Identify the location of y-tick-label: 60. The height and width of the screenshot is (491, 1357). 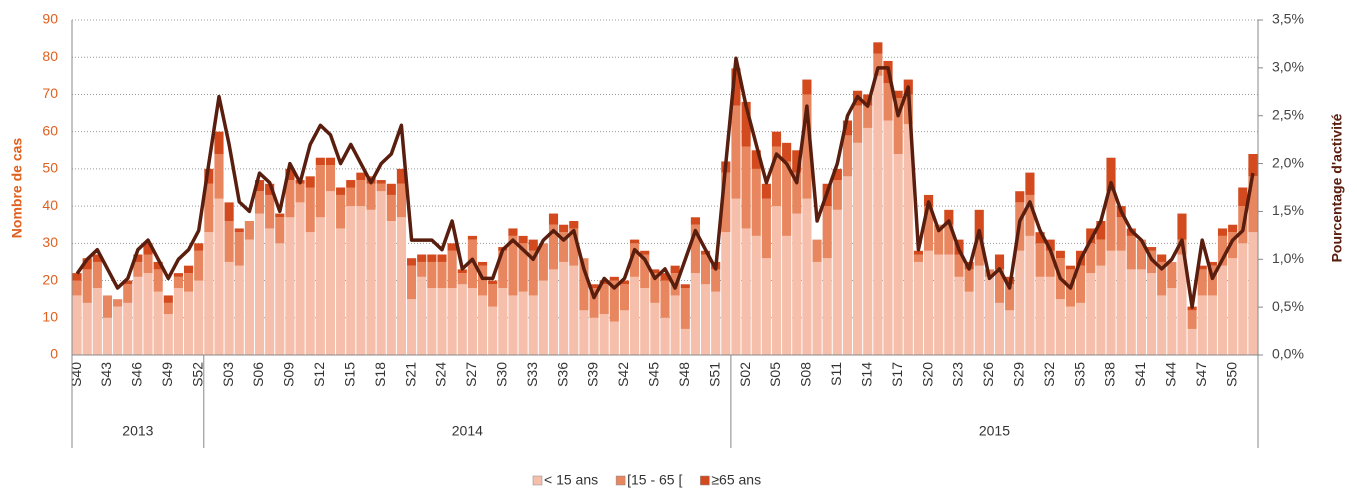
(50, 130).